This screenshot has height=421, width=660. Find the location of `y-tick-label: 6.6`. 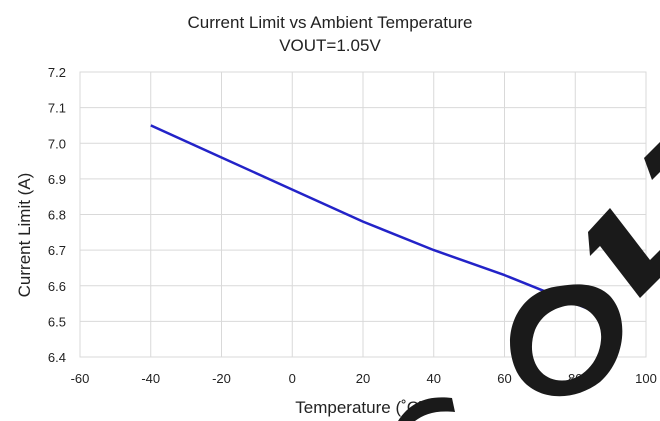

y-tick-label: 6.6 is located at coordinates (57, 286).